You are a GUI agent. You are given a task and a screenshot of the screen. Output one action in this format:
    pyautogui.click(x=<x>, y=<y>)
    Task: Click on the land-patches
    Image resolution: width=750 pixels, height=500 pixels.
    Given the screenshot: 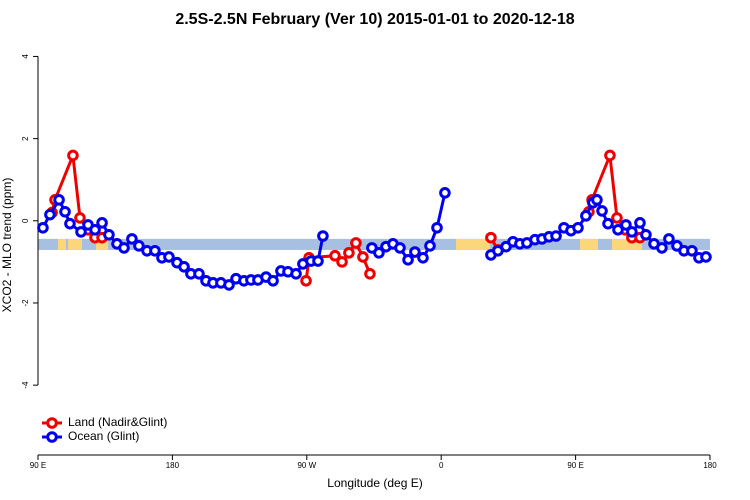 What is the action you would take?
    pyautogui.click(x=350, y=244)
    